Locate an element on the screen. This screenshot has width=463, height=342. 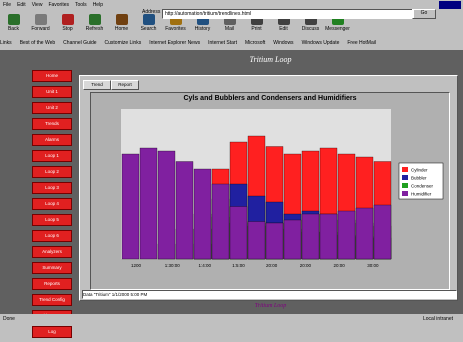
edit-button: Edit is located at coordinates (283, 23).